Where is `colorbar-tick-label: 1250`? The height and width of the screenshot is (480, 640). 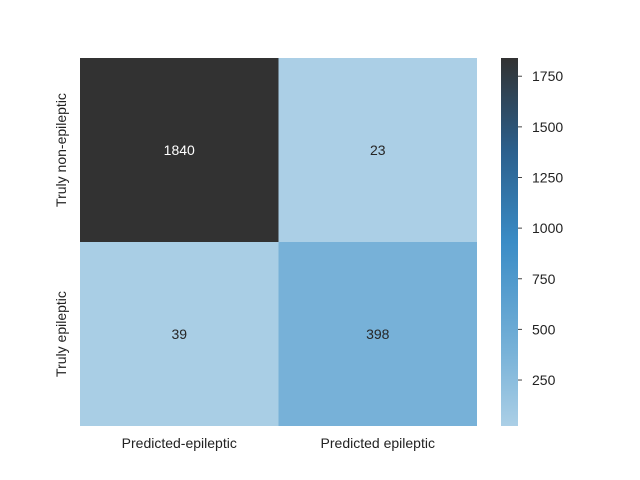
colorbar-tick-label: 1250 is located at coordinates (547, 177).